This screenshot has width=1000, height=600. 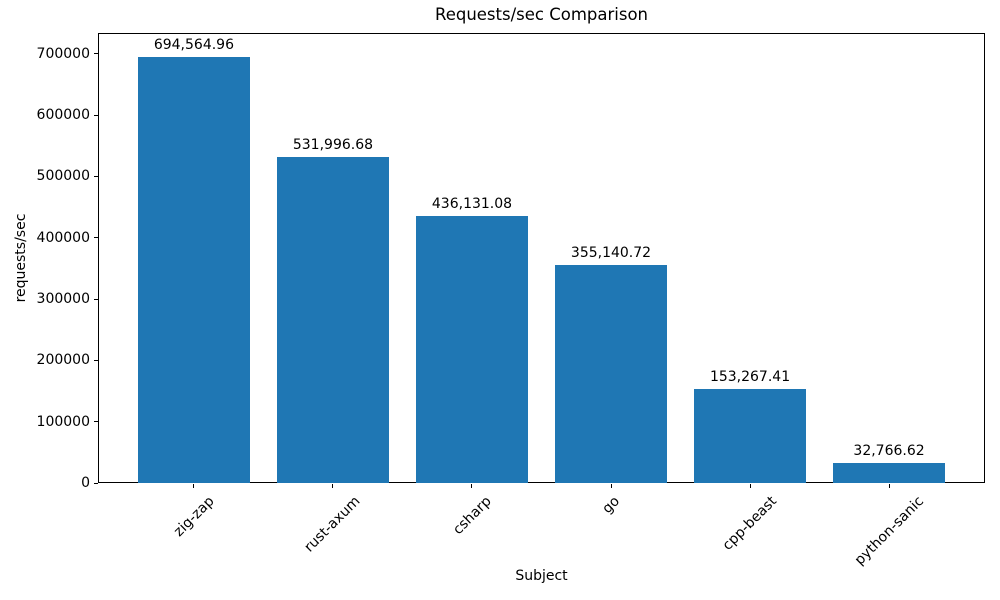 I want to click on x-tick-label: rust-axum, so click(x=332, y=524).